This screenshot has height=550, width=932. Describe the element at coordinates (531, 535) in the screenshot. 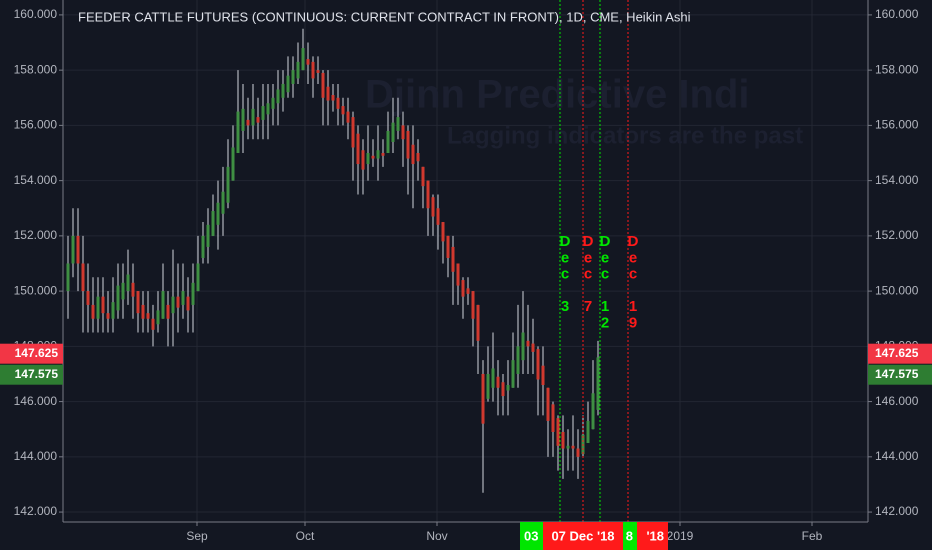

I see `date-axis-label: 03` at that location.